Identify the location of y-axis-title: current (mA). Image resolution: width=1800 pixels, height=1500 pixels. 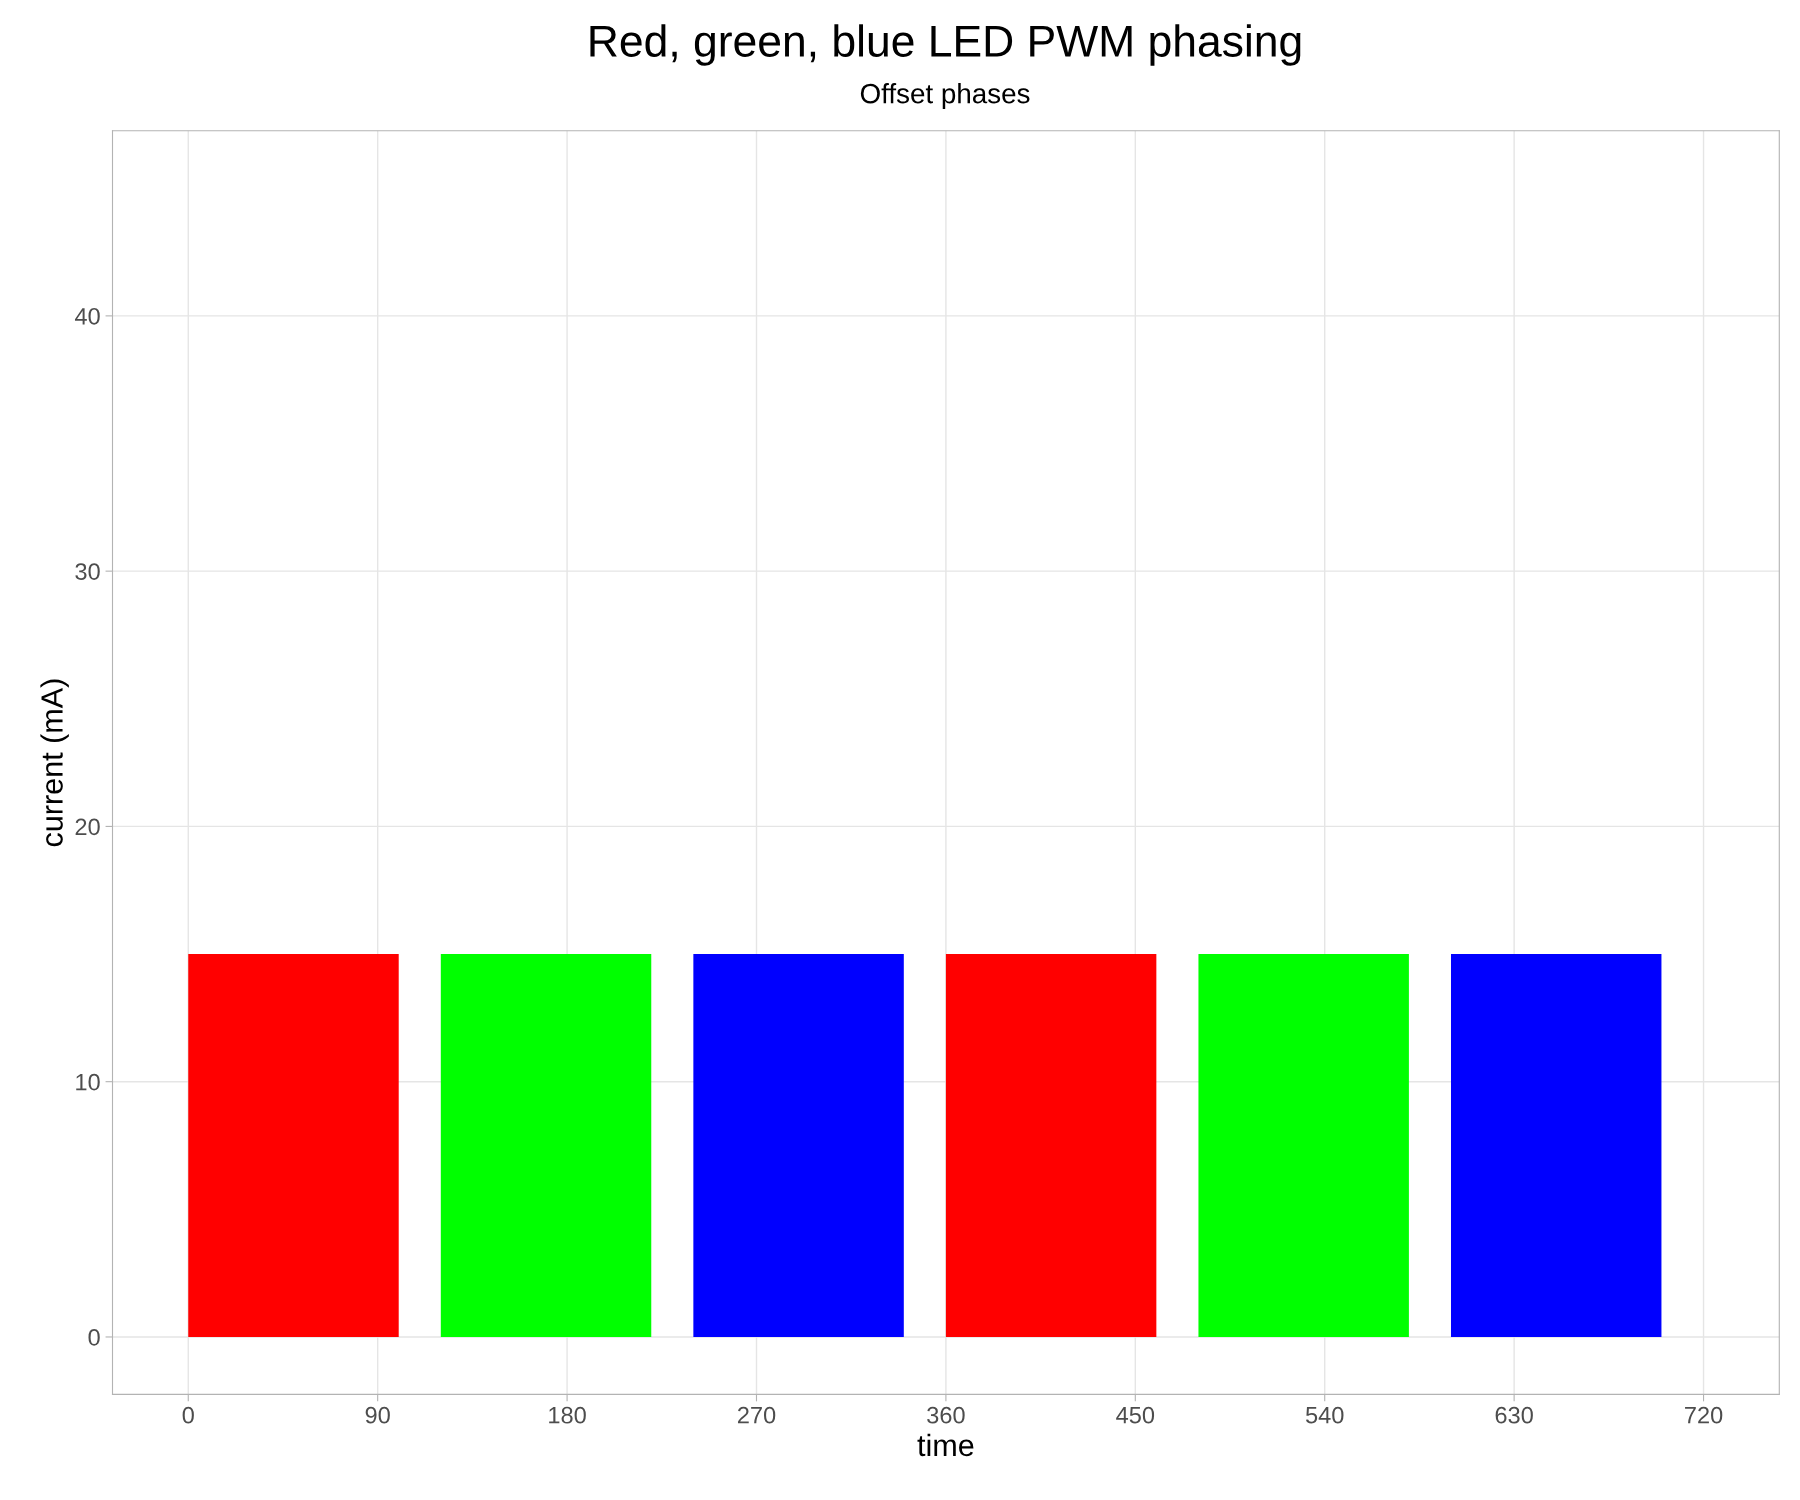
(54, 763).